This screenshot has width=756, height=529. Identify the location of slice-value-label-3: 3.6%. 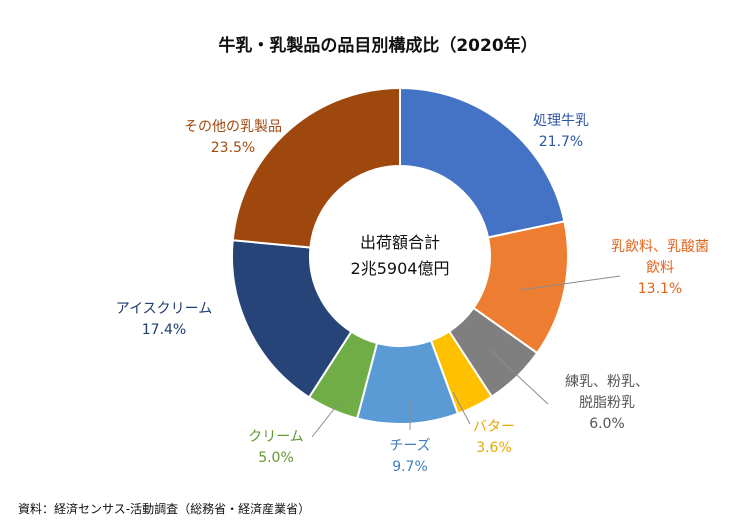
(494, 448).